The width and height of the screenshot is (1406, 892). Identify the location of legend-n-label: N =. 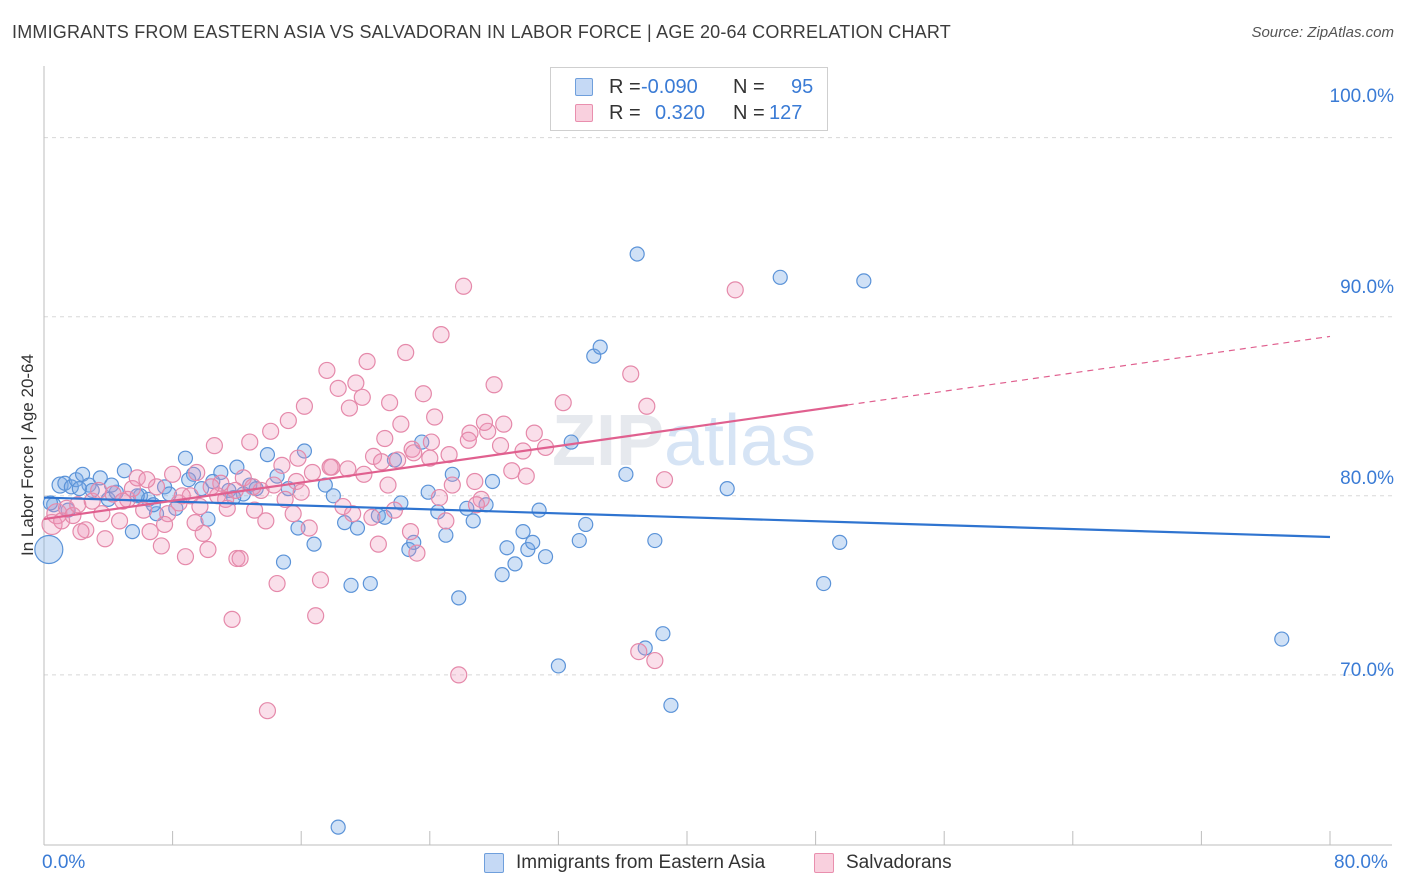
(749, 113).